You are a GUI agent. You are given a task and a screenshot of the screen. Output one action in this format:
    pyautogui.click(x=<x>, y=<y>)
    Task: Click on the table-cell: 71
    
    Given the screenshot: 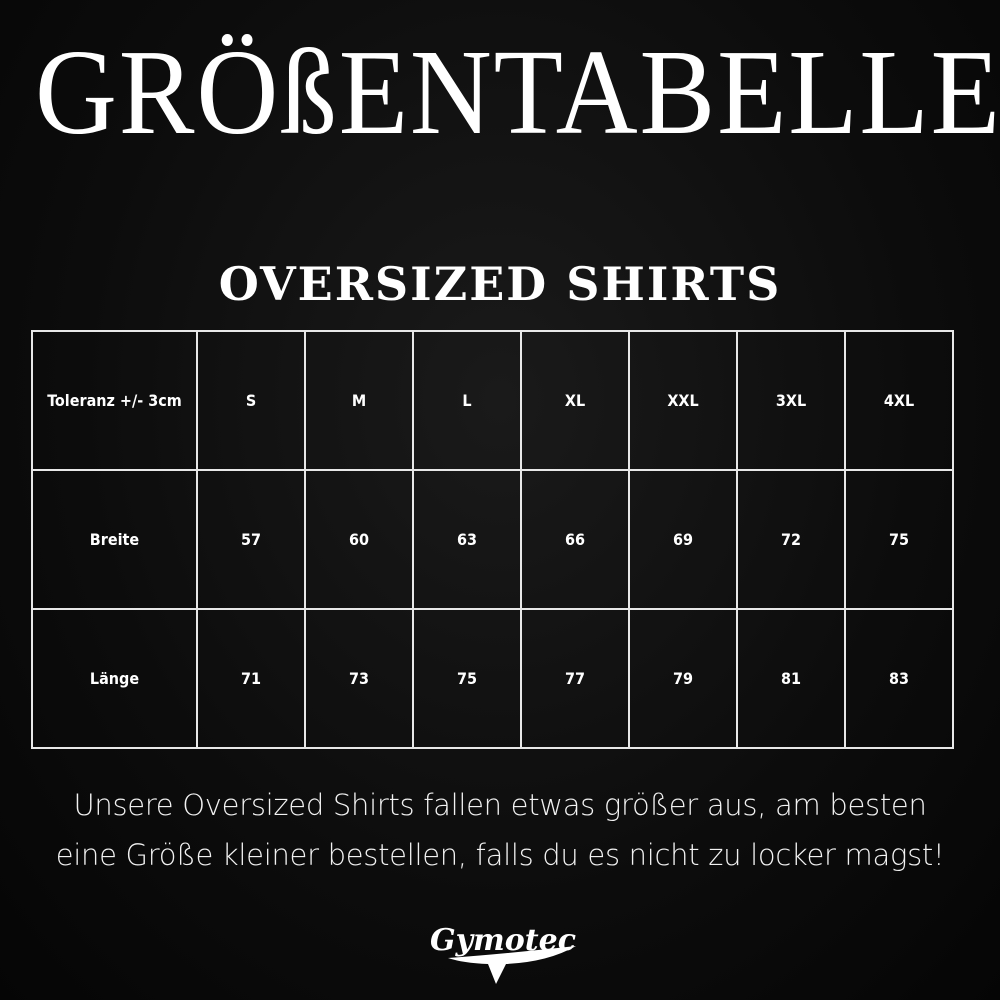 What is the action you would take?
    pyautogui.click(x=251, y=678)
    